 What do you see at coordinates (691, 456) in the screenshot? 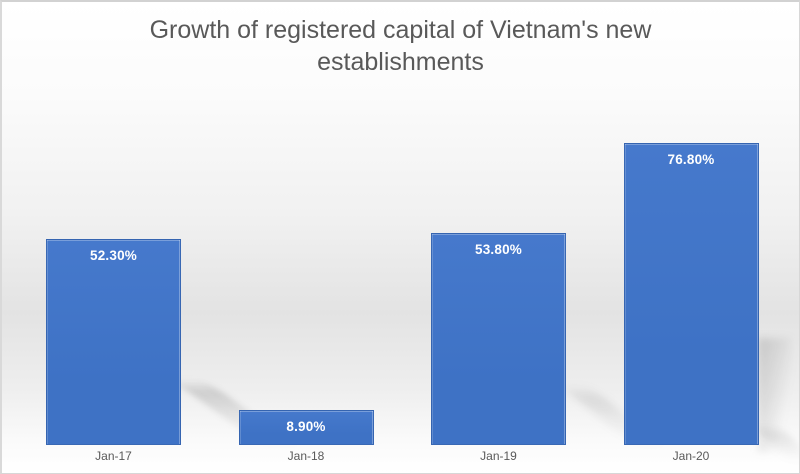
I see `x-axis-label: Jan-20` at bounding box center [691, 456].